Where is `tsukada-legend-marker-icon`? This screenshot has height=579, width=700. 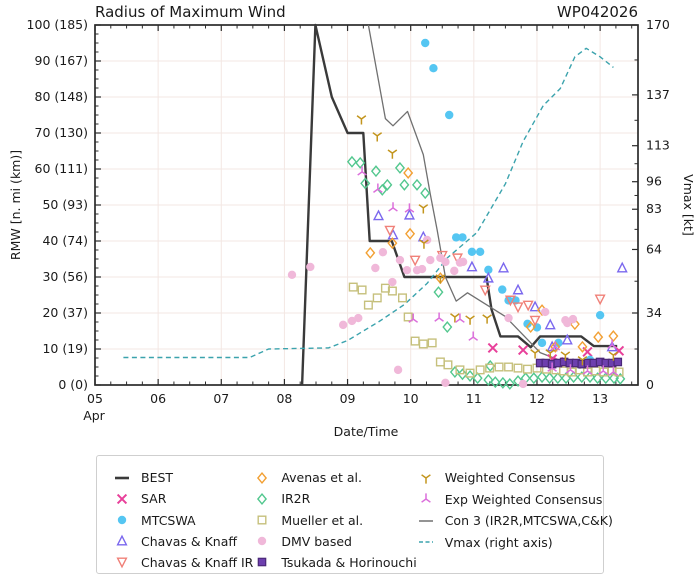
tsukada-legend-marker-icon is located at coordinates (262, 562).